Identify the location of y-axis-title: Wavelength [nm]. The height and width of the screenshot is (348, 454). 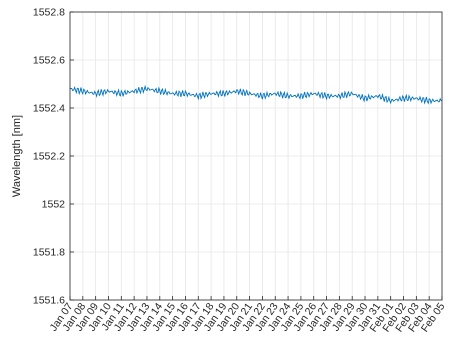
(17, 156).